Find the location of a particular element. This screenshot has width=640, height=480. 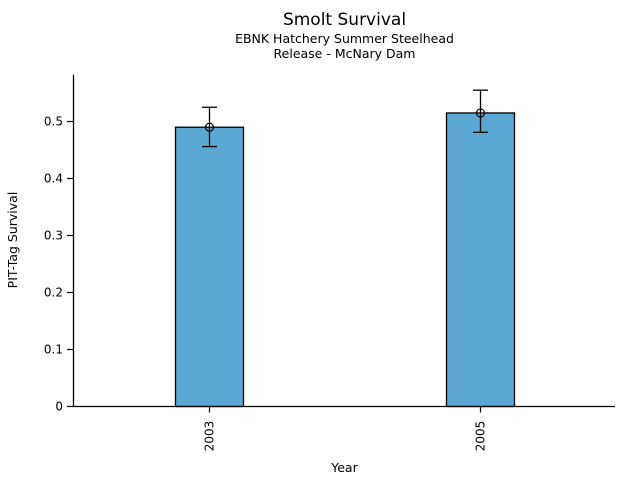

x-axis-label: Year is located at coordinates (344, 467).